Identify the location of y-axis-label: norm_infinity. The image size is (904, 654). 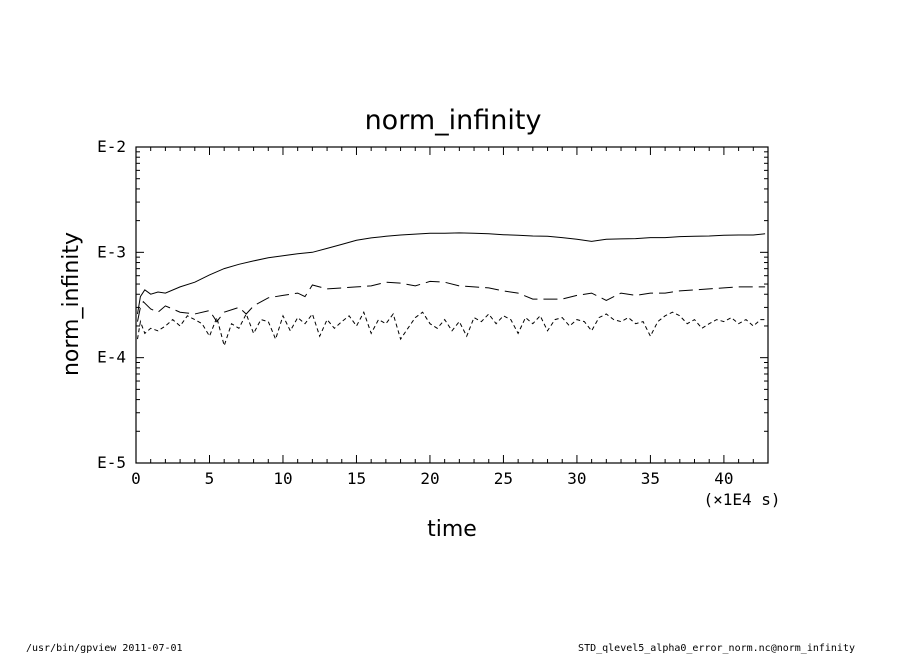
(71, 304).